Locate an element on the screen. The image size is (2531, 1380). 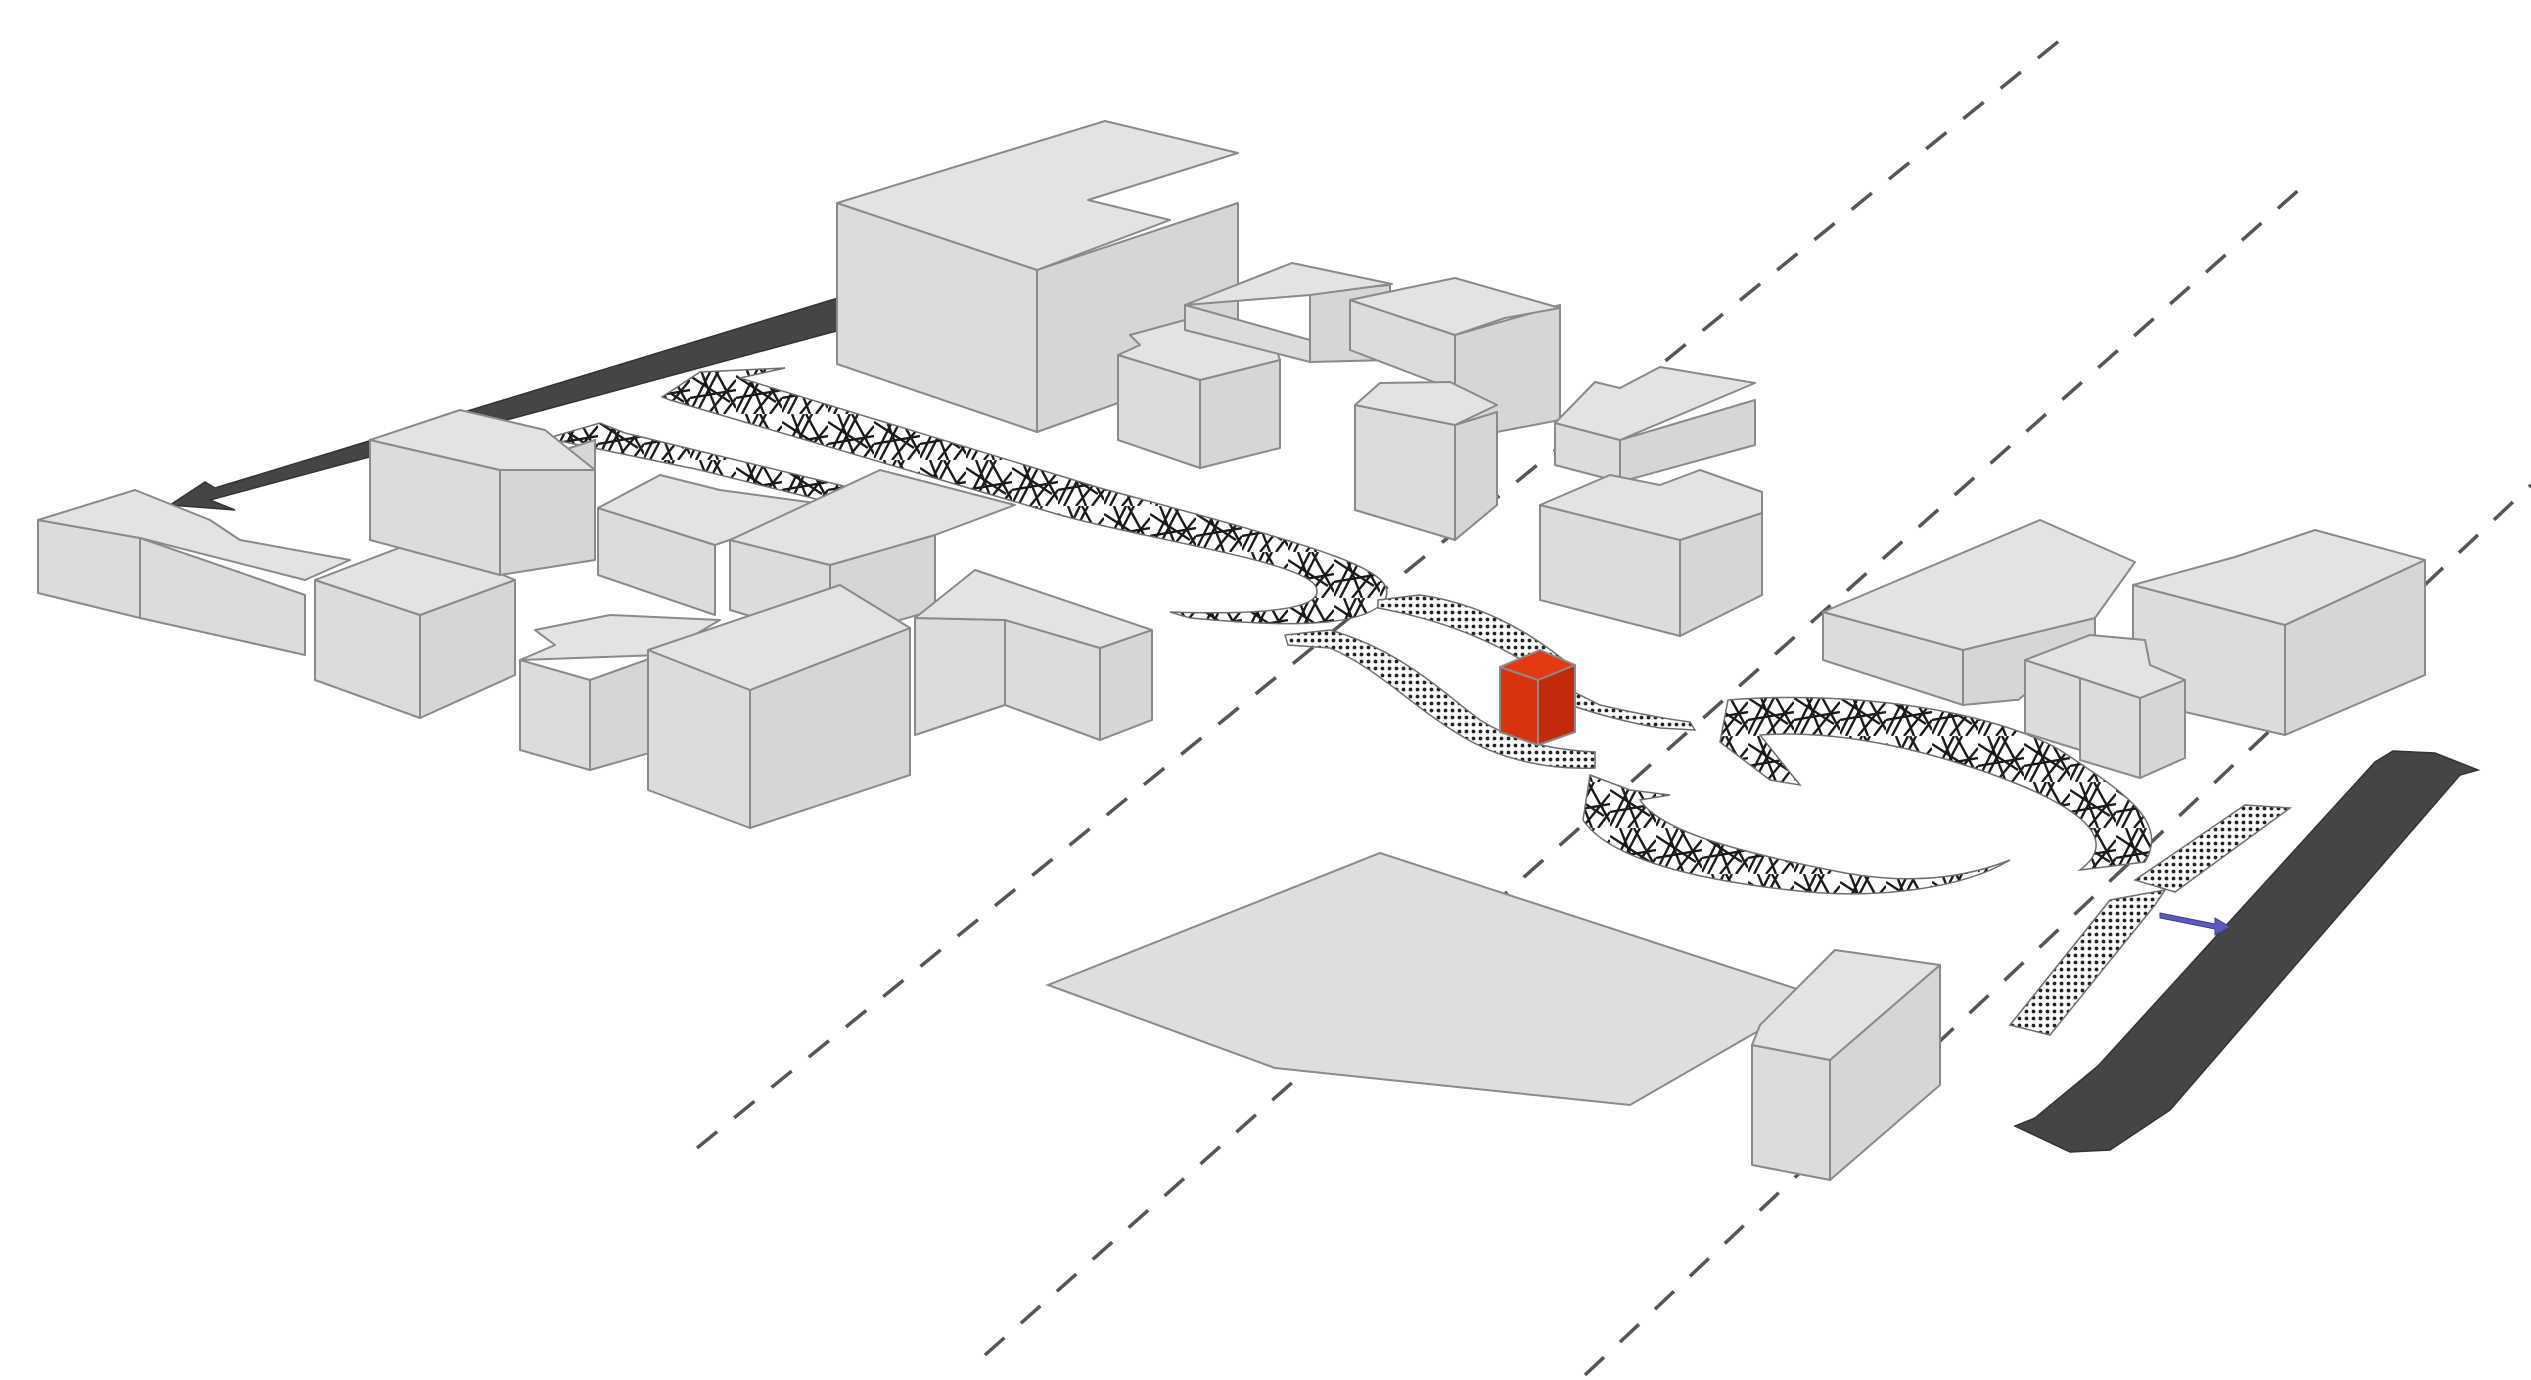
building-cluster-d is located at coordinates (316, 564).